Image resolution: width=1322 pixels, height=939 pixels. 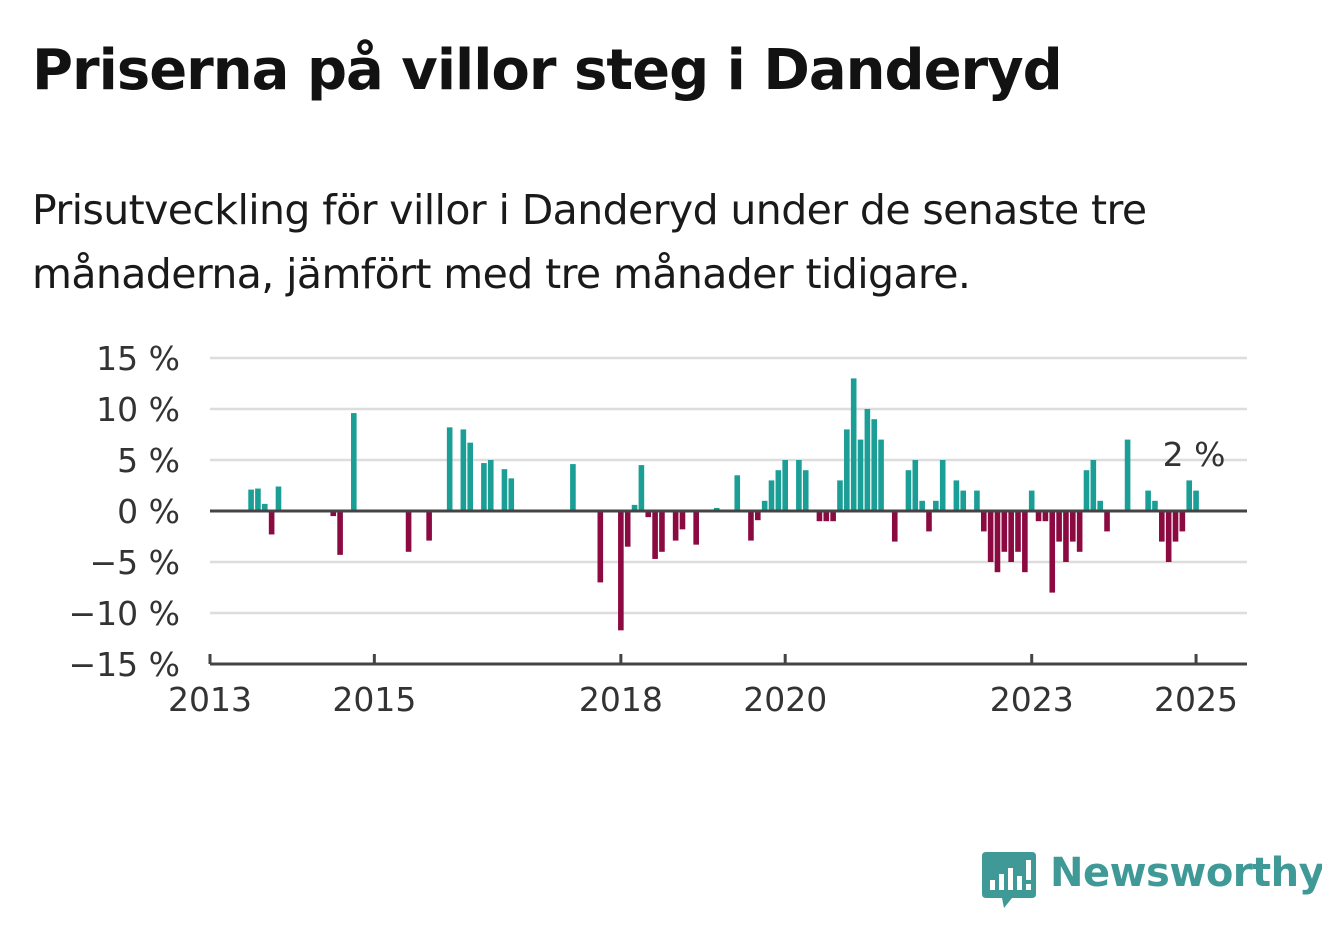 I want to click on x-tick-label: 2013, so click(x=210, y=699).